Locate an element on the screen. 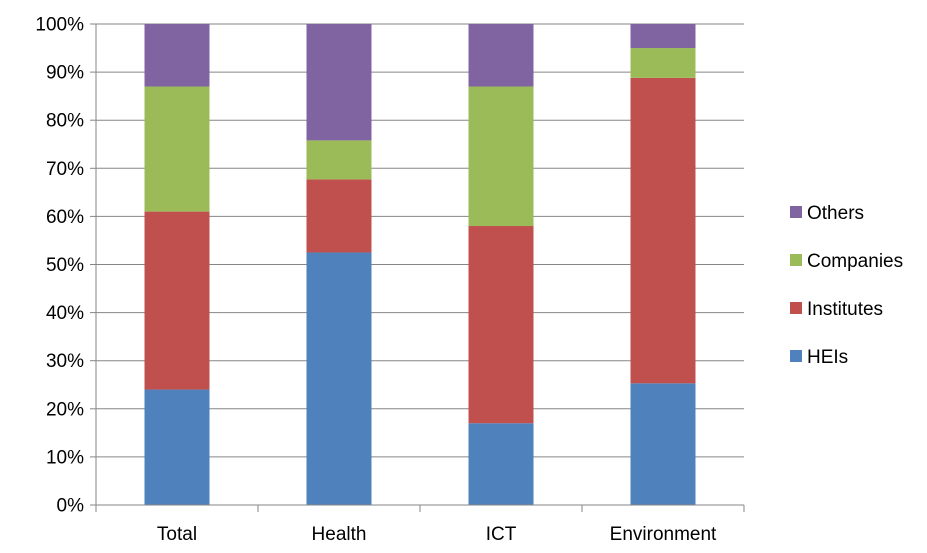 This screenshot has height=553, width=927. legend-label: Others is located at coordinates (835, 213).